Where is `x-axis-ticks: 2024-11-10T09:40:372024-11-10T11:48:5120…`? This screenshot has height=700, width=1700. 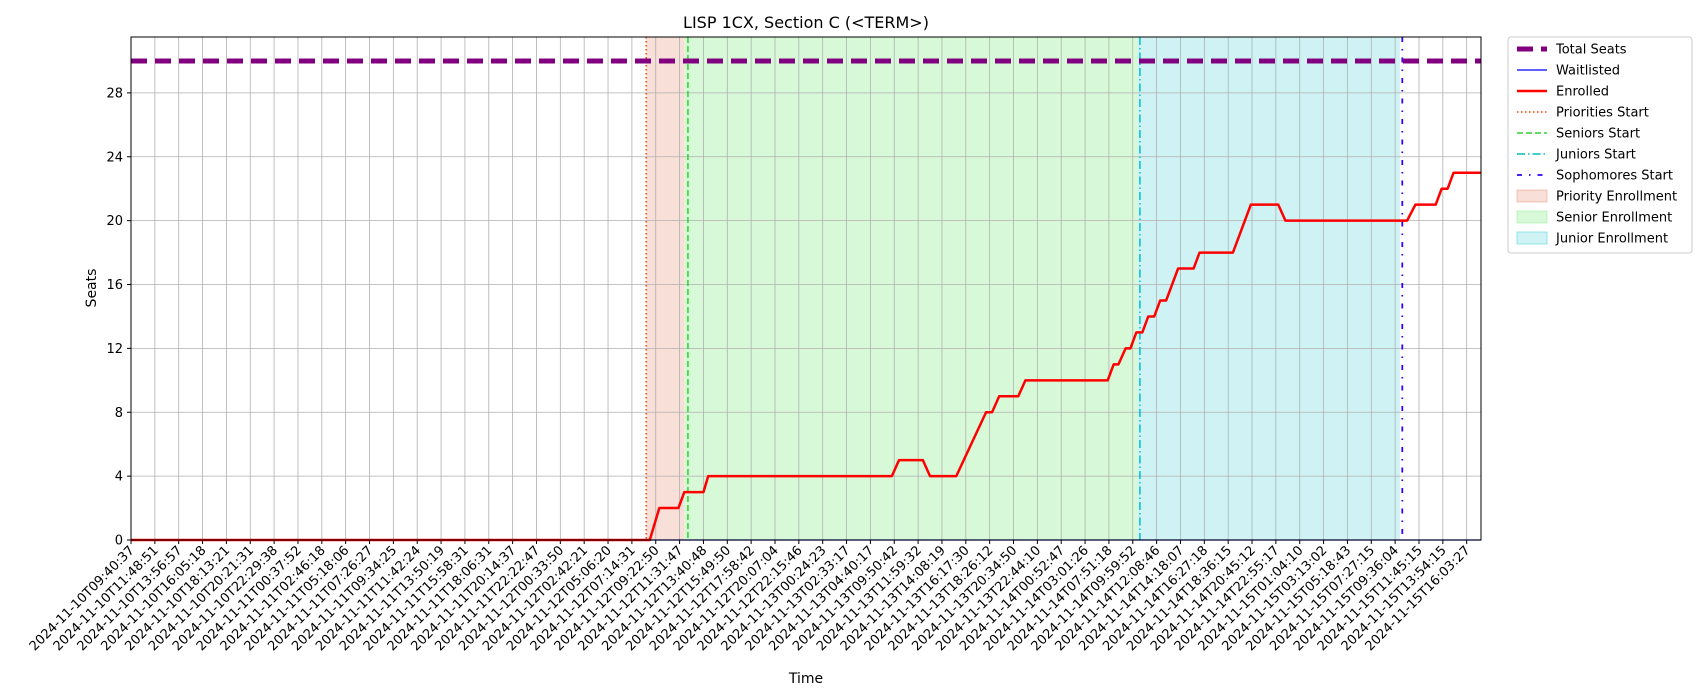
x-axis-ticks: 2024-11-10T09:40:372024-11-10T11:48:5120… is located at coordinates (750, 597).